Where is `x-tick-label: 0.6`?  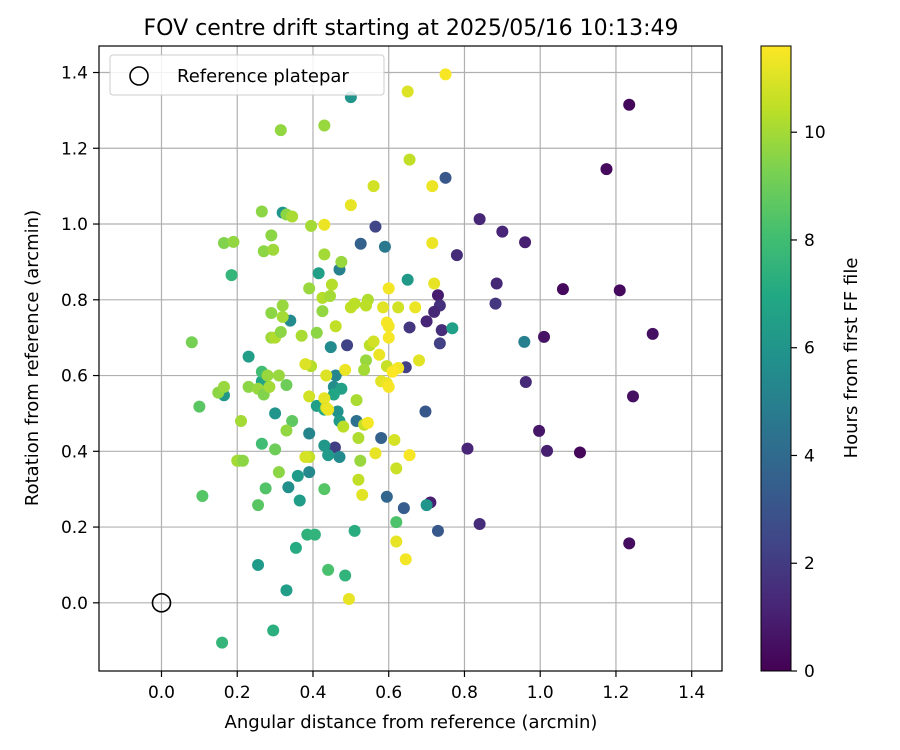 x-tick-label: 0.6 is located at coordinates (388, 693).